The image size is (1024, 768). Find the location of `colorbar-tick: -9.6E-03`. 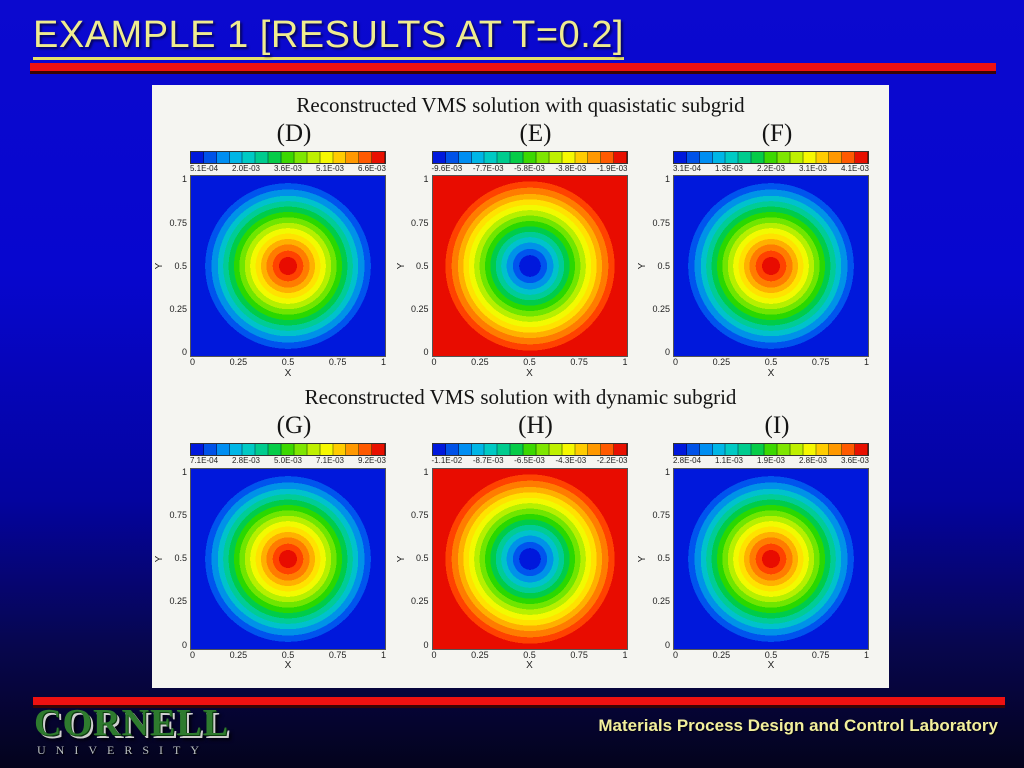

colorbar-tick: -9.6E-03 is located at coordinates (447, 168).